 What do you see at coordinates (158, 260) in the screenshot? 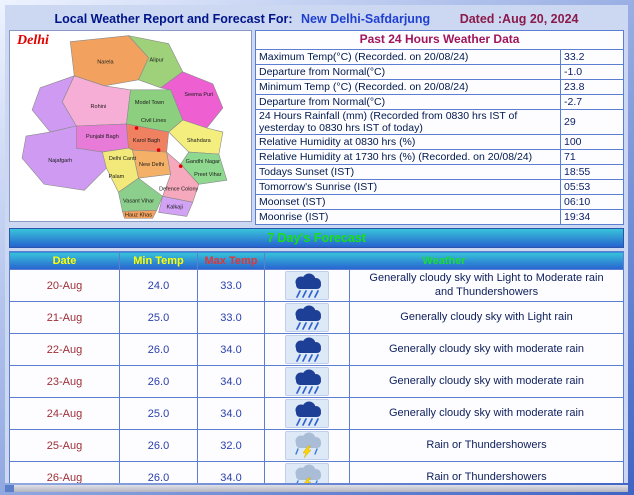
I see `column-header-min-temp: Min Temp` at bounding box center [158, 260].